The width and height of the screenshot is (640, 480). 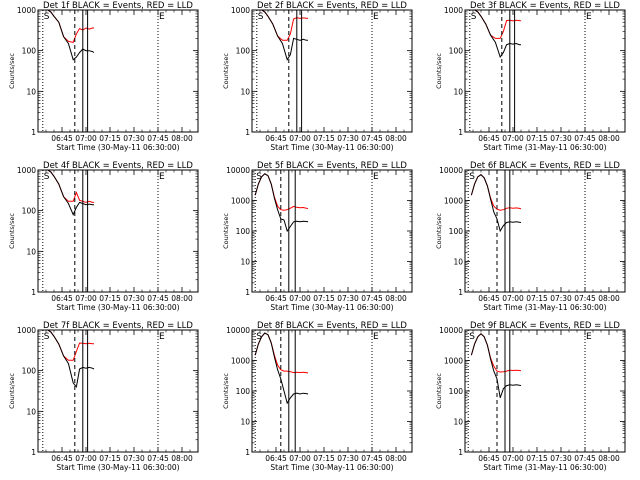 I want to click on chart-title: Det 6f BLACK = Events, RED = LLD, so click(x=545, y=166).